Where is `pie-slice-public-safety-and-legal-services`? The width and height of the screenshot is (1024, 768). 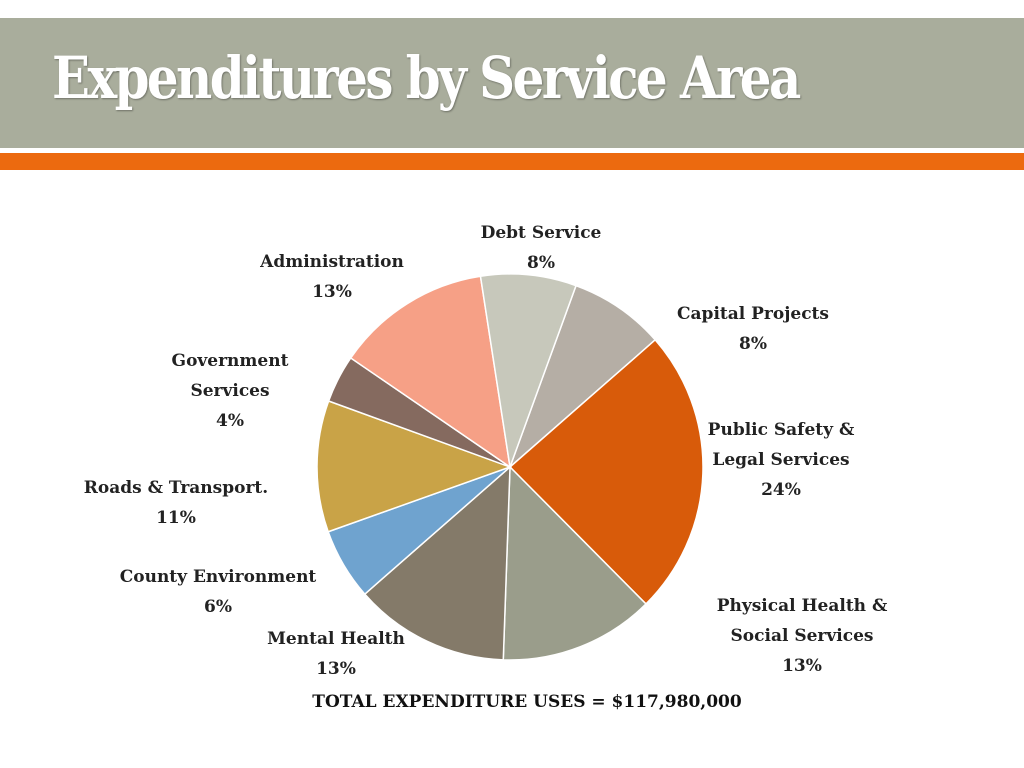
pie-slice-public-safety-and-legal-services is located at coordinates (606, 472).